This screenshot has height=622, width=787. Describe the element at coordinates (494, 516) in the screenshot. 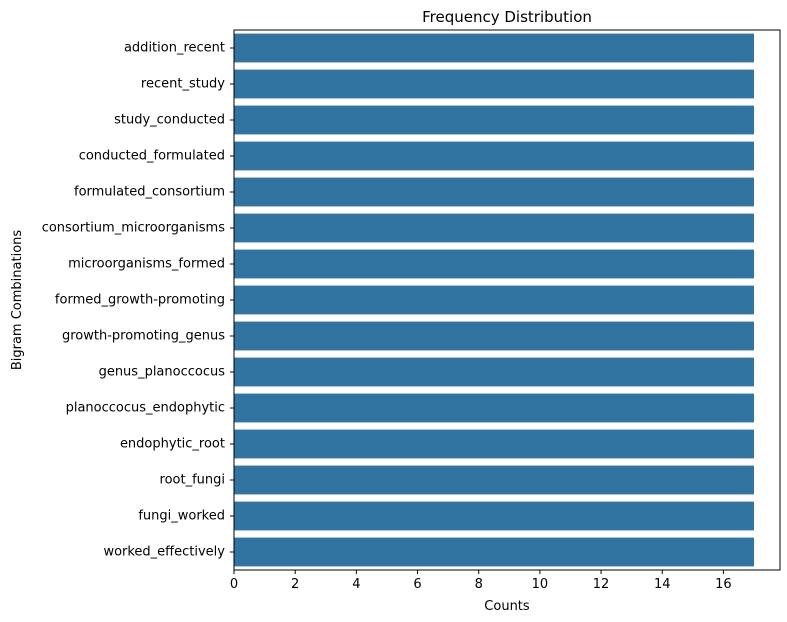

I see `bar-fungi_worked` at that location.